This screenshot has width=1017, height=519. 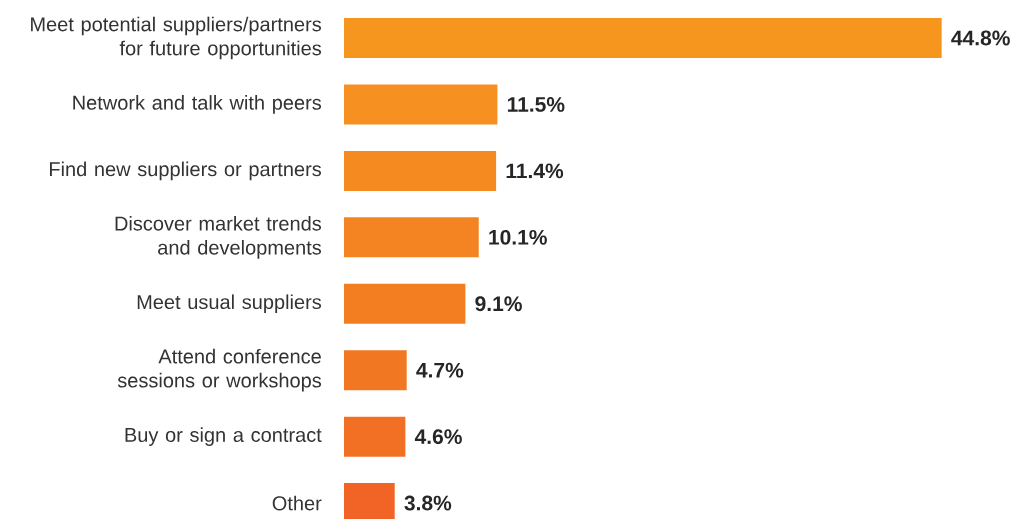 I want to click on y-tick-label: Other, so click(x=297, y=503).